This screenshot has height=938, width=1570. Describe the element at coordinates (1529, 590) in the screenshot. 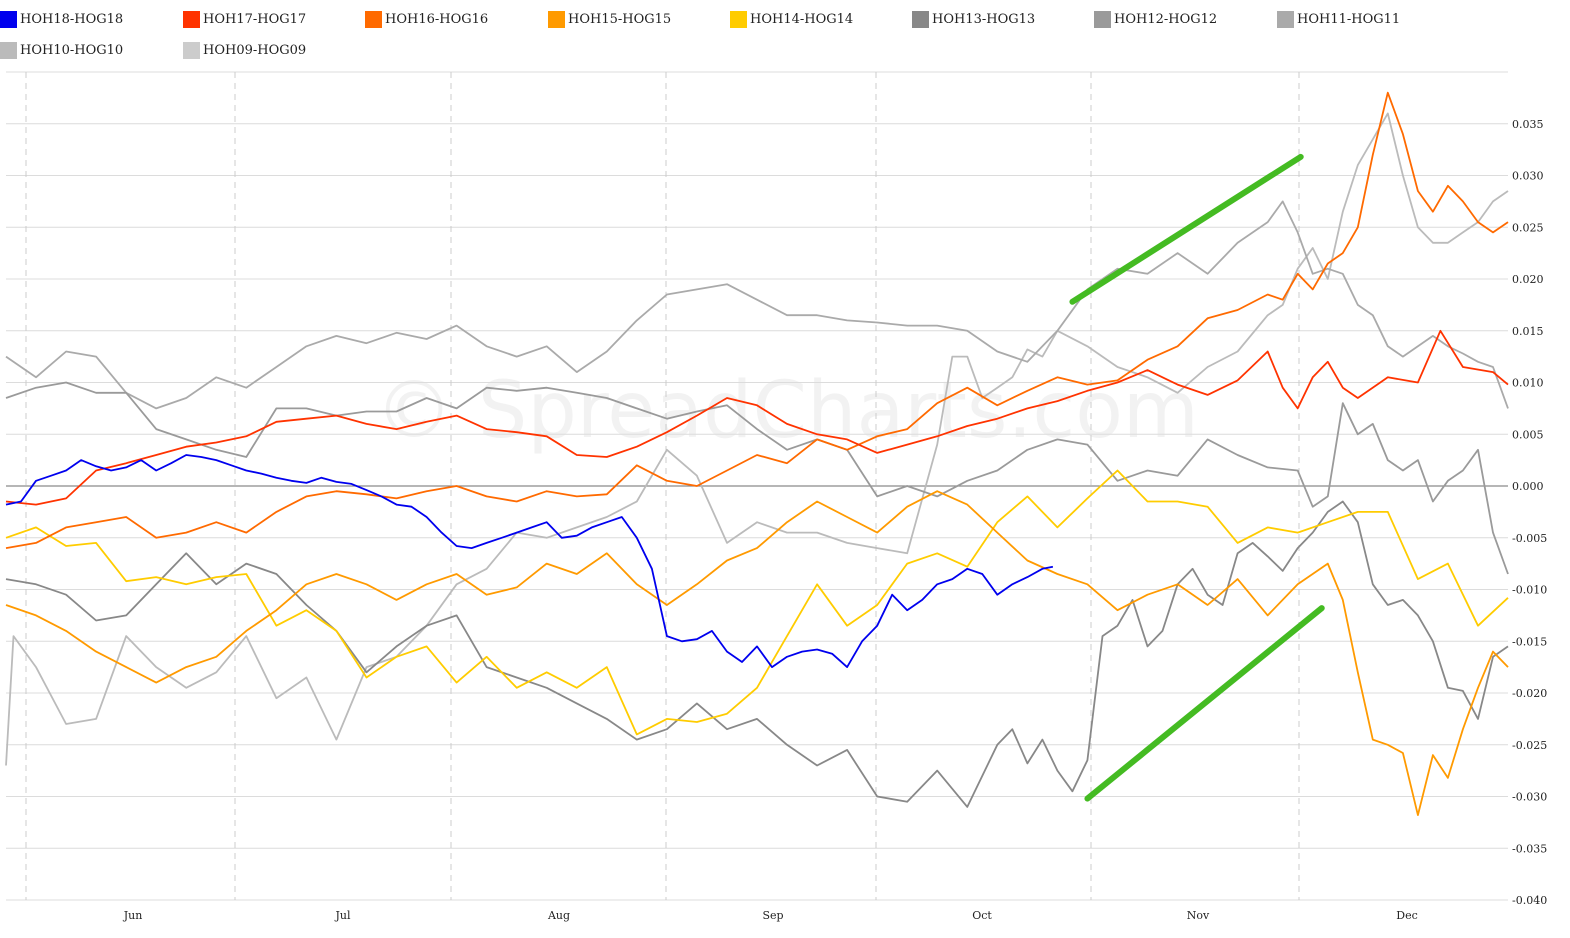

I see `y-tick-label: -0.010` at that location.